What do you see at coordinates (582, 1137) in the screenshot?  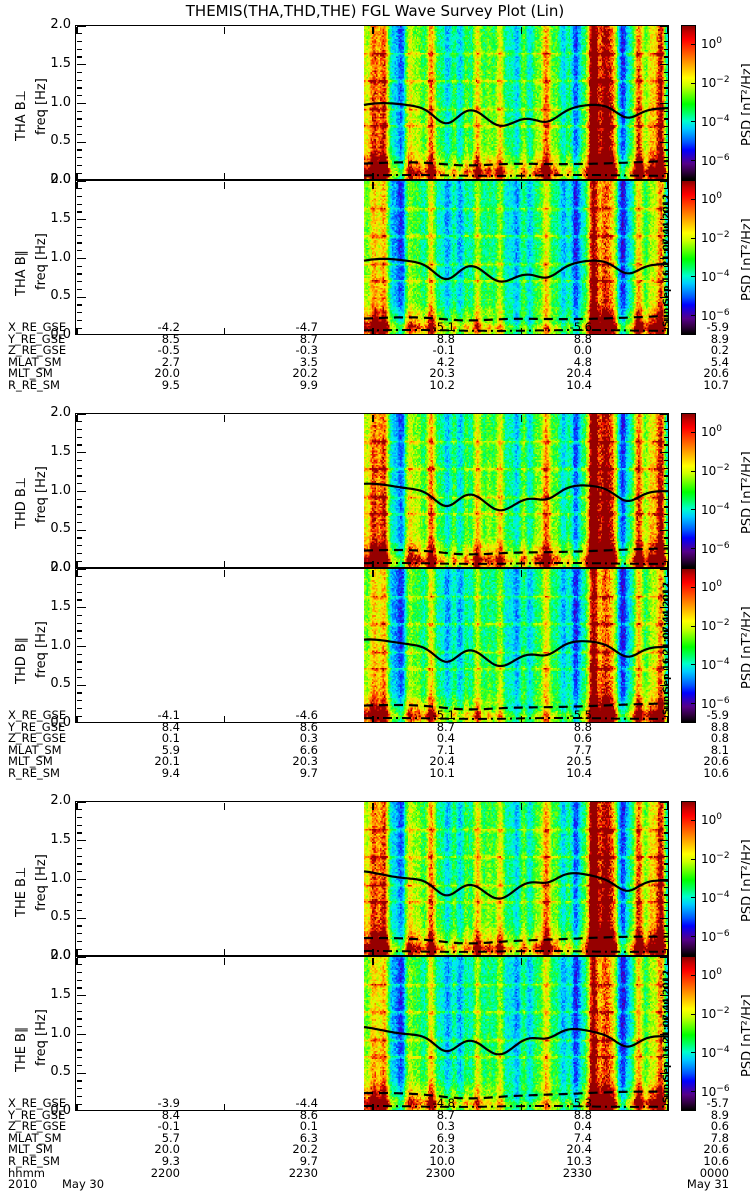 I see `ephemeris-value: 7.4` at bounding box center [582, 1137].